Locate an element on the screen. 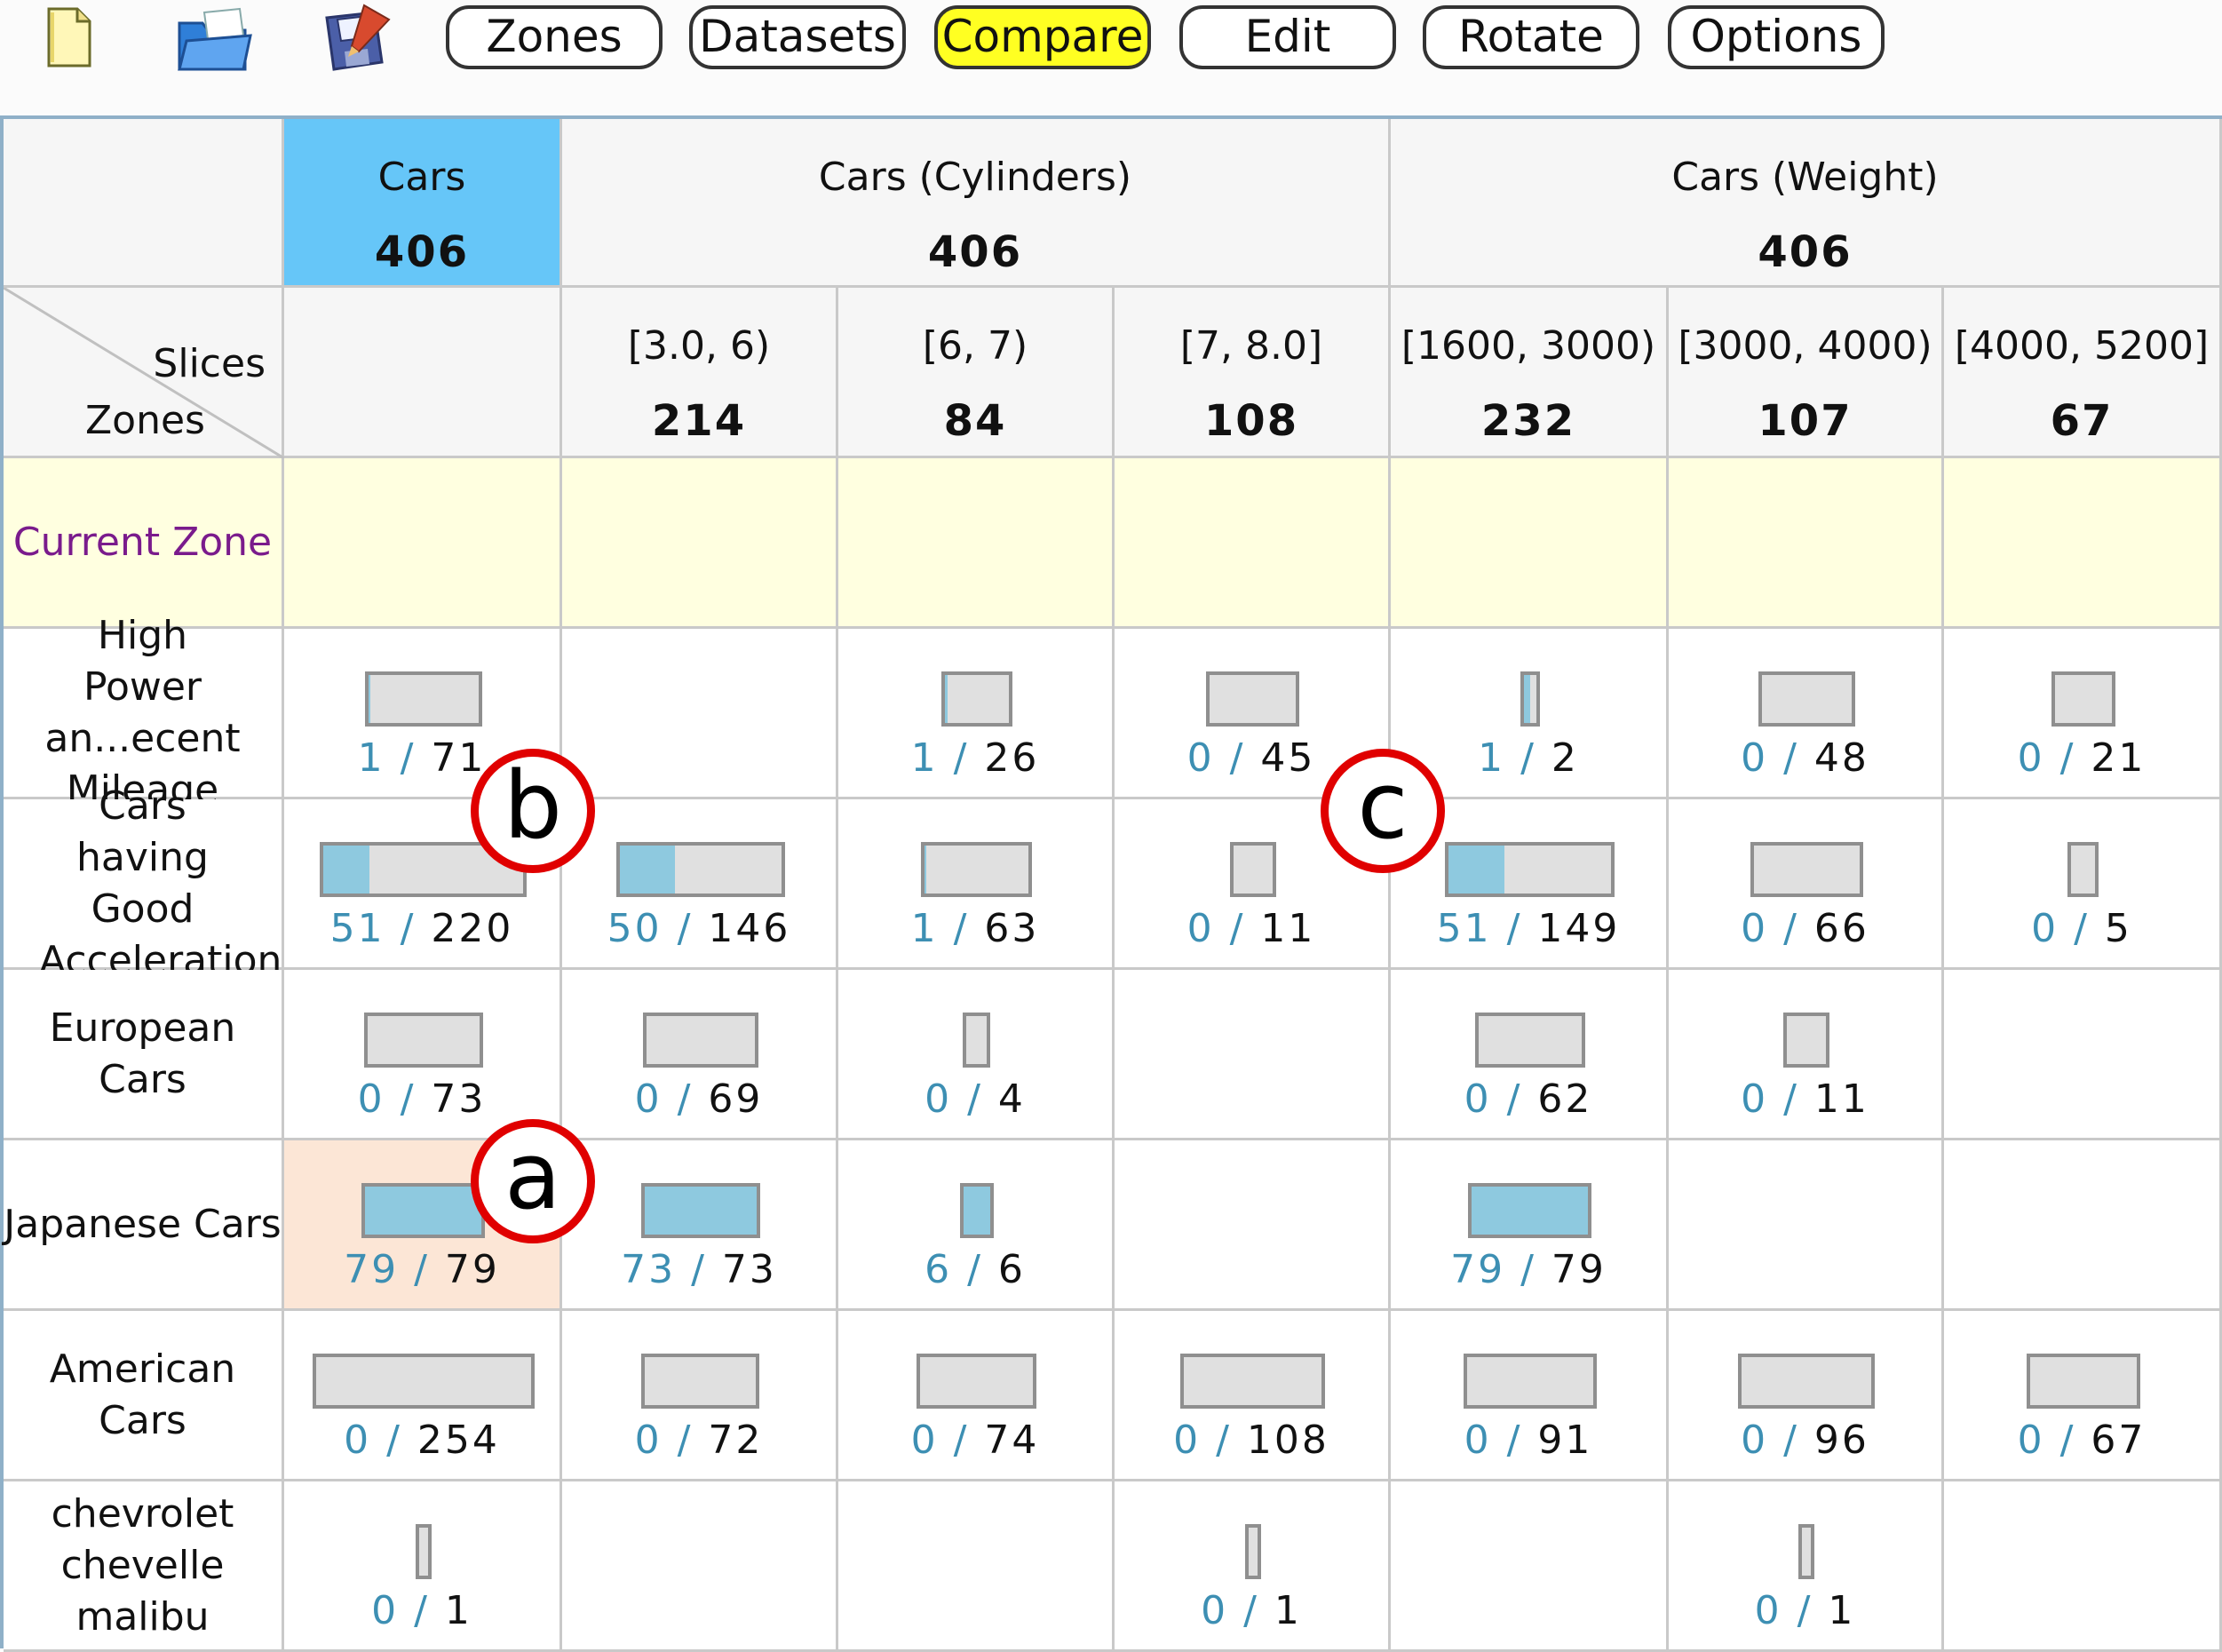  dataset-header-cars-weight: Cars (Weight) 406 is located at coordinates (1806, 203).